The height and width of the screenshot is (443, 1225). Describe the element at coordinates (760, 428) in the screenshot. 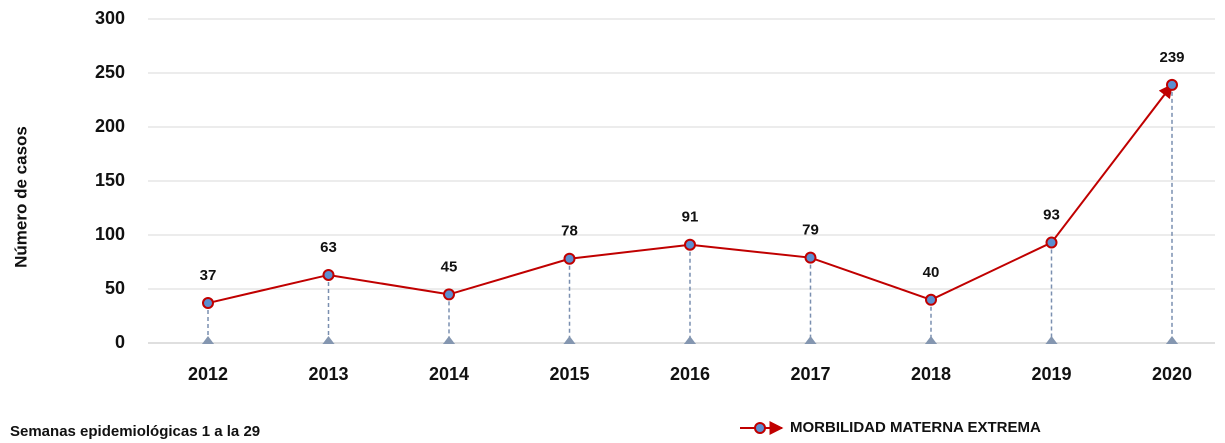

I see `legend-marker` at that location.